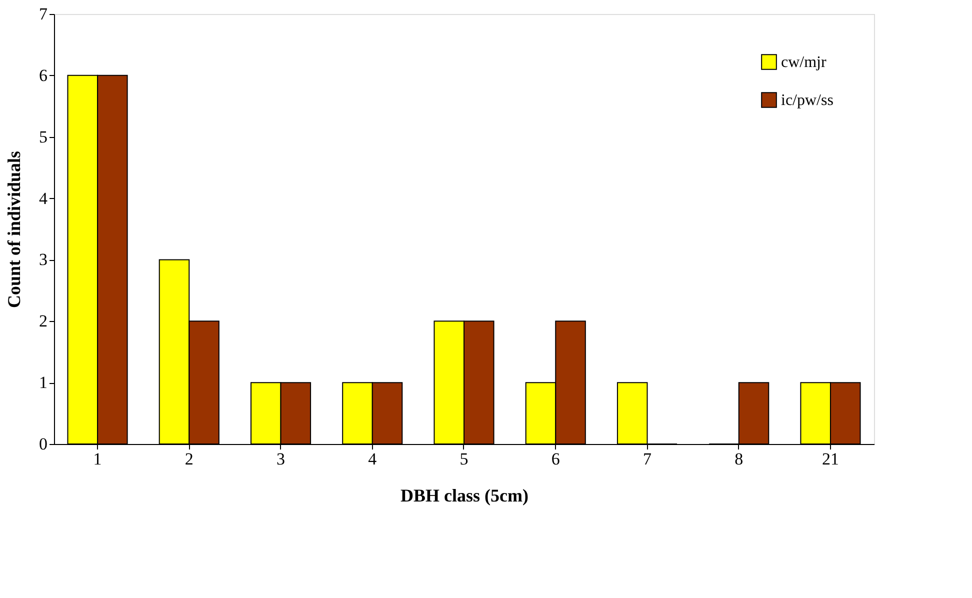 This screenshot has width=972, height=598. Describe the element at coordinates (97, 459) in the screenshot. I see `x-tick-label: 1` at that location.